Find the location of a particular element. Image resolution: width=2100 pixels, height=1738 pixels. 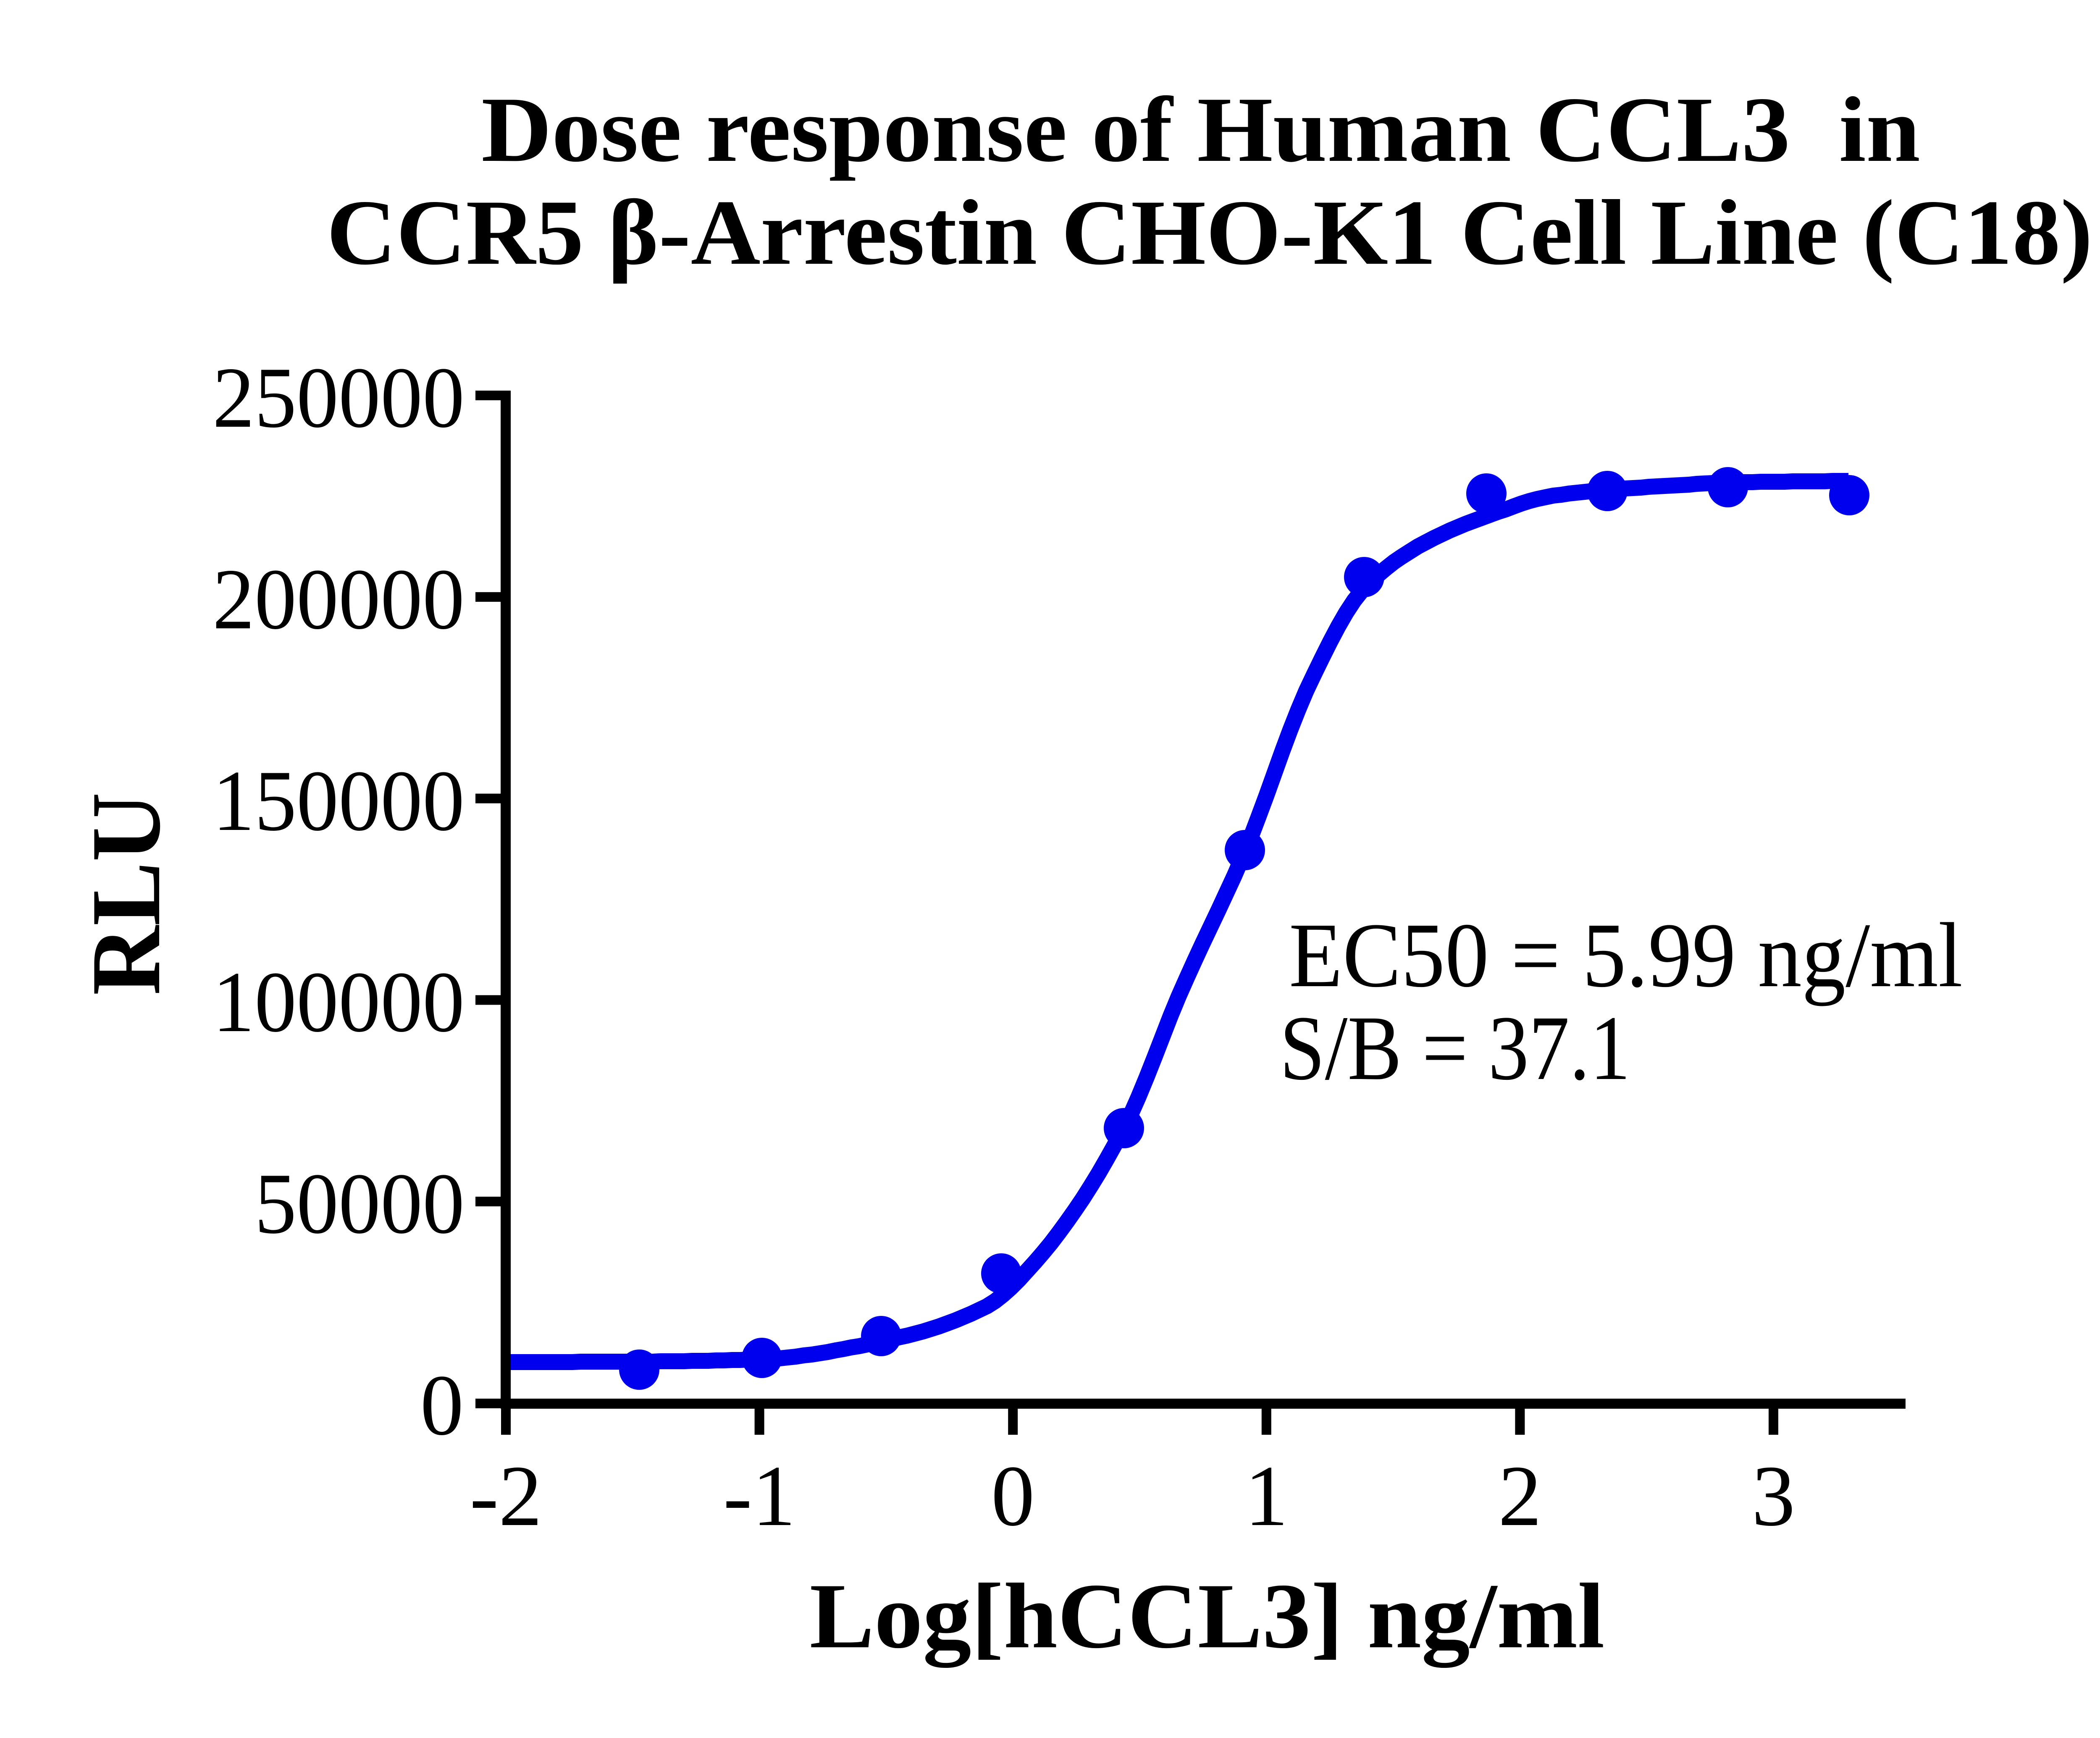

svg-text: S/B = 37.1 is located at coordinates (1455, 1048).